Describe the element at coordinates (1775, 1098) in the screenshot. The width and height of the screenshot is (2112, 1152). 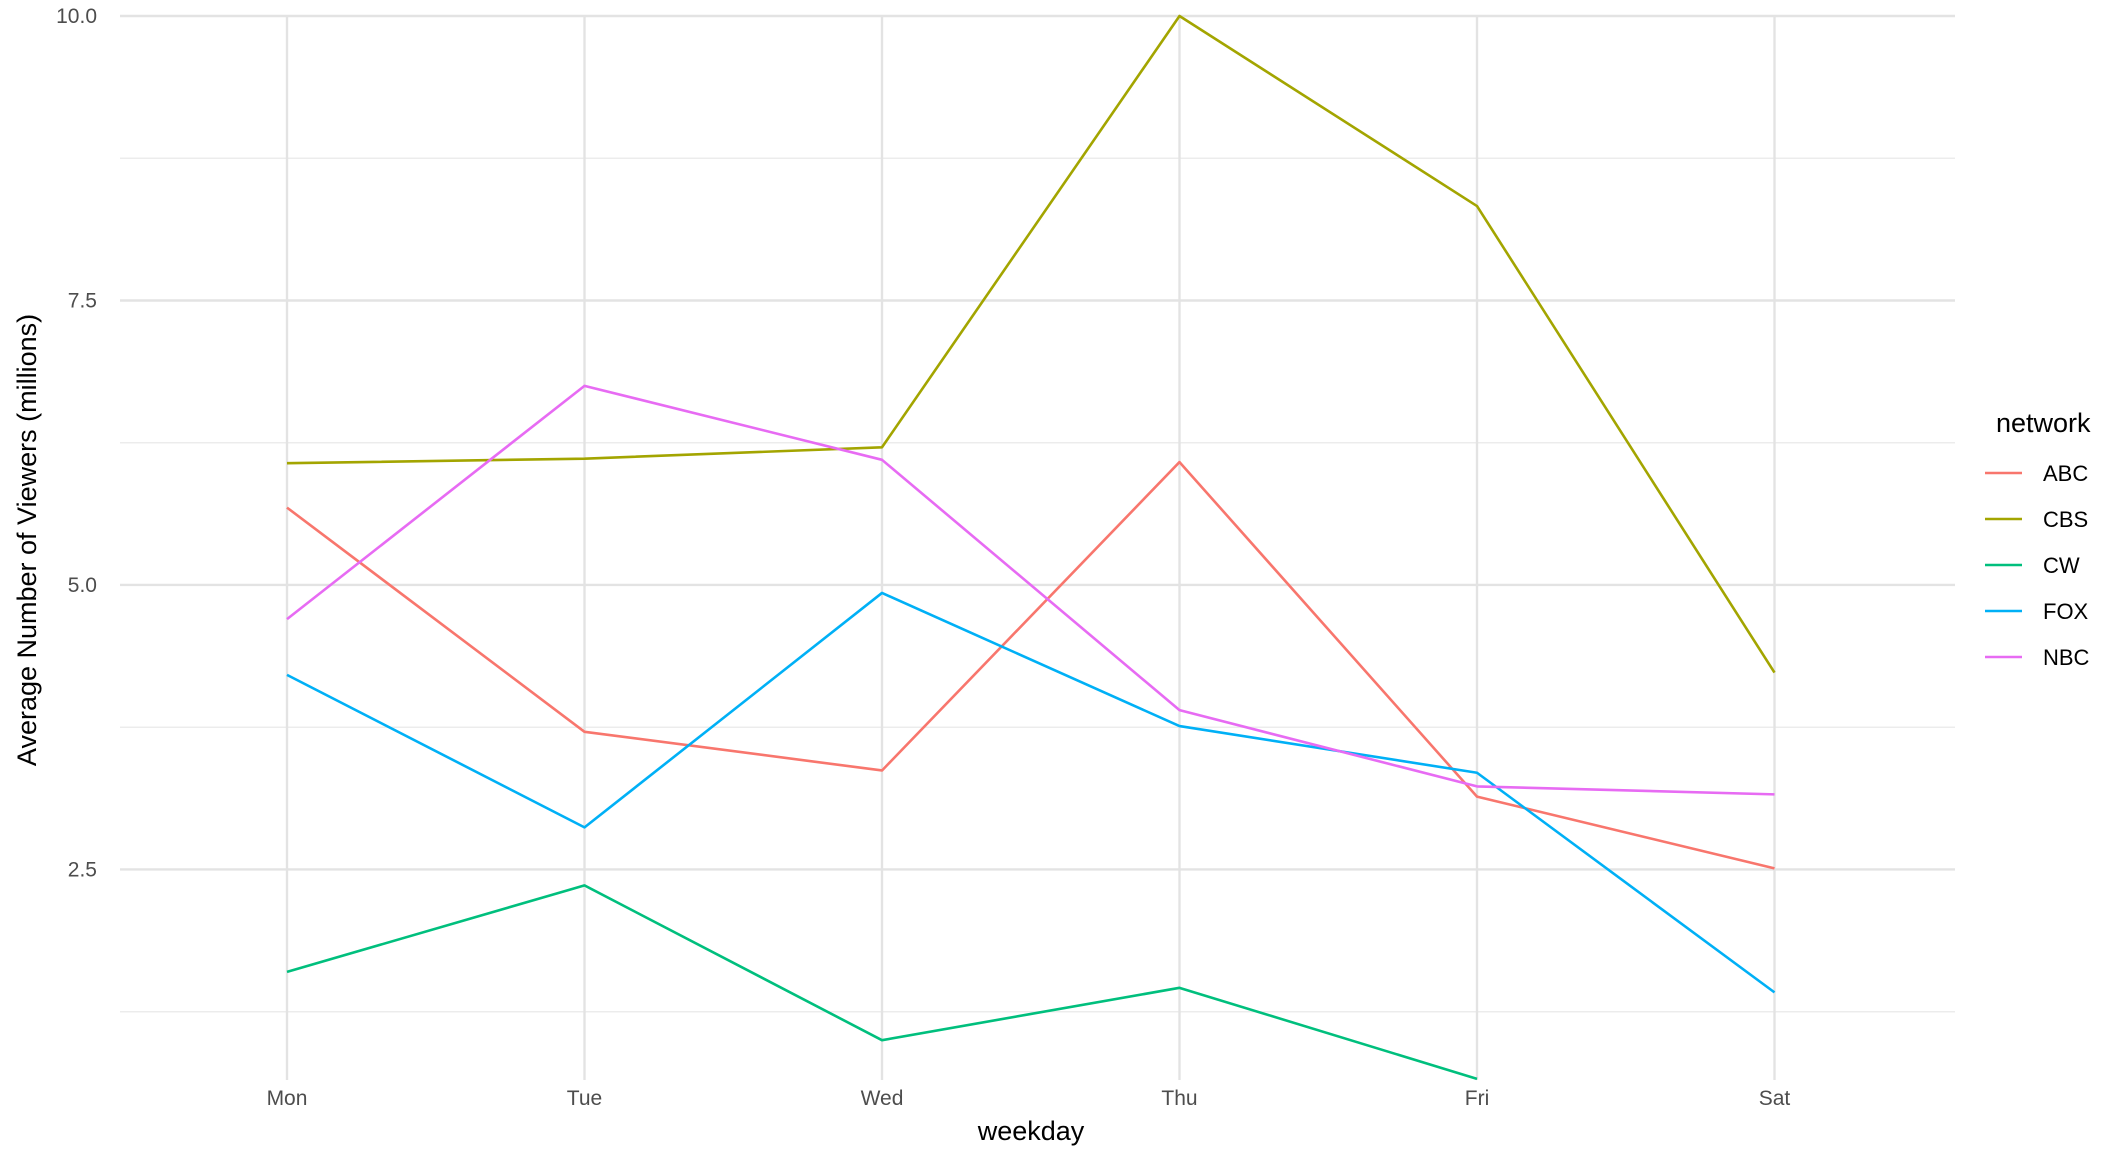
I see `x-tick-label: Sat` at that location.